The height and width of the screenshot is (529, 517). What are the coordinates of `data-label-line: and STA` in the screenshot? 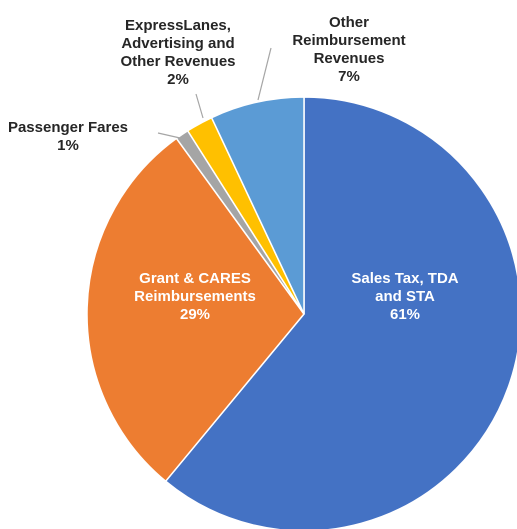 It's located at (405, 296).